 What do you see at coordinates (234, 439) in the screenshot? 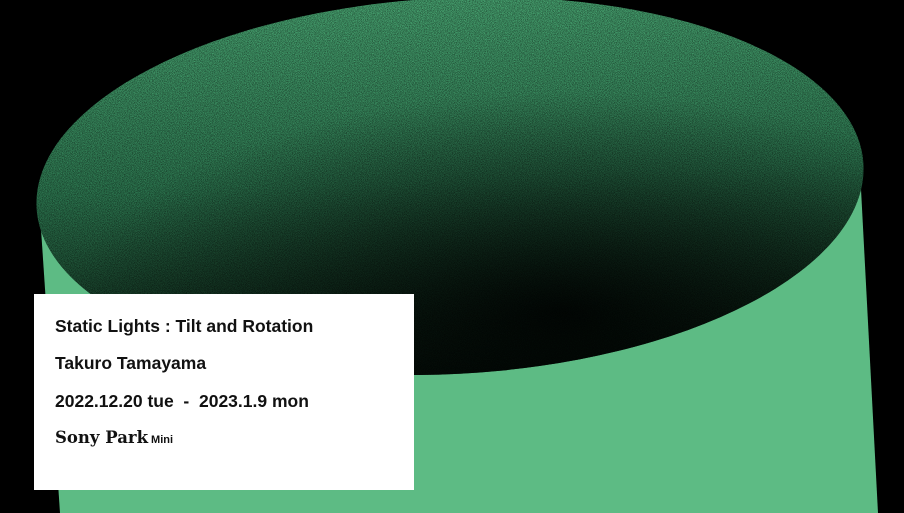
I see `venue-logo: Sony Park Mini` at bounding box center [234, 439].